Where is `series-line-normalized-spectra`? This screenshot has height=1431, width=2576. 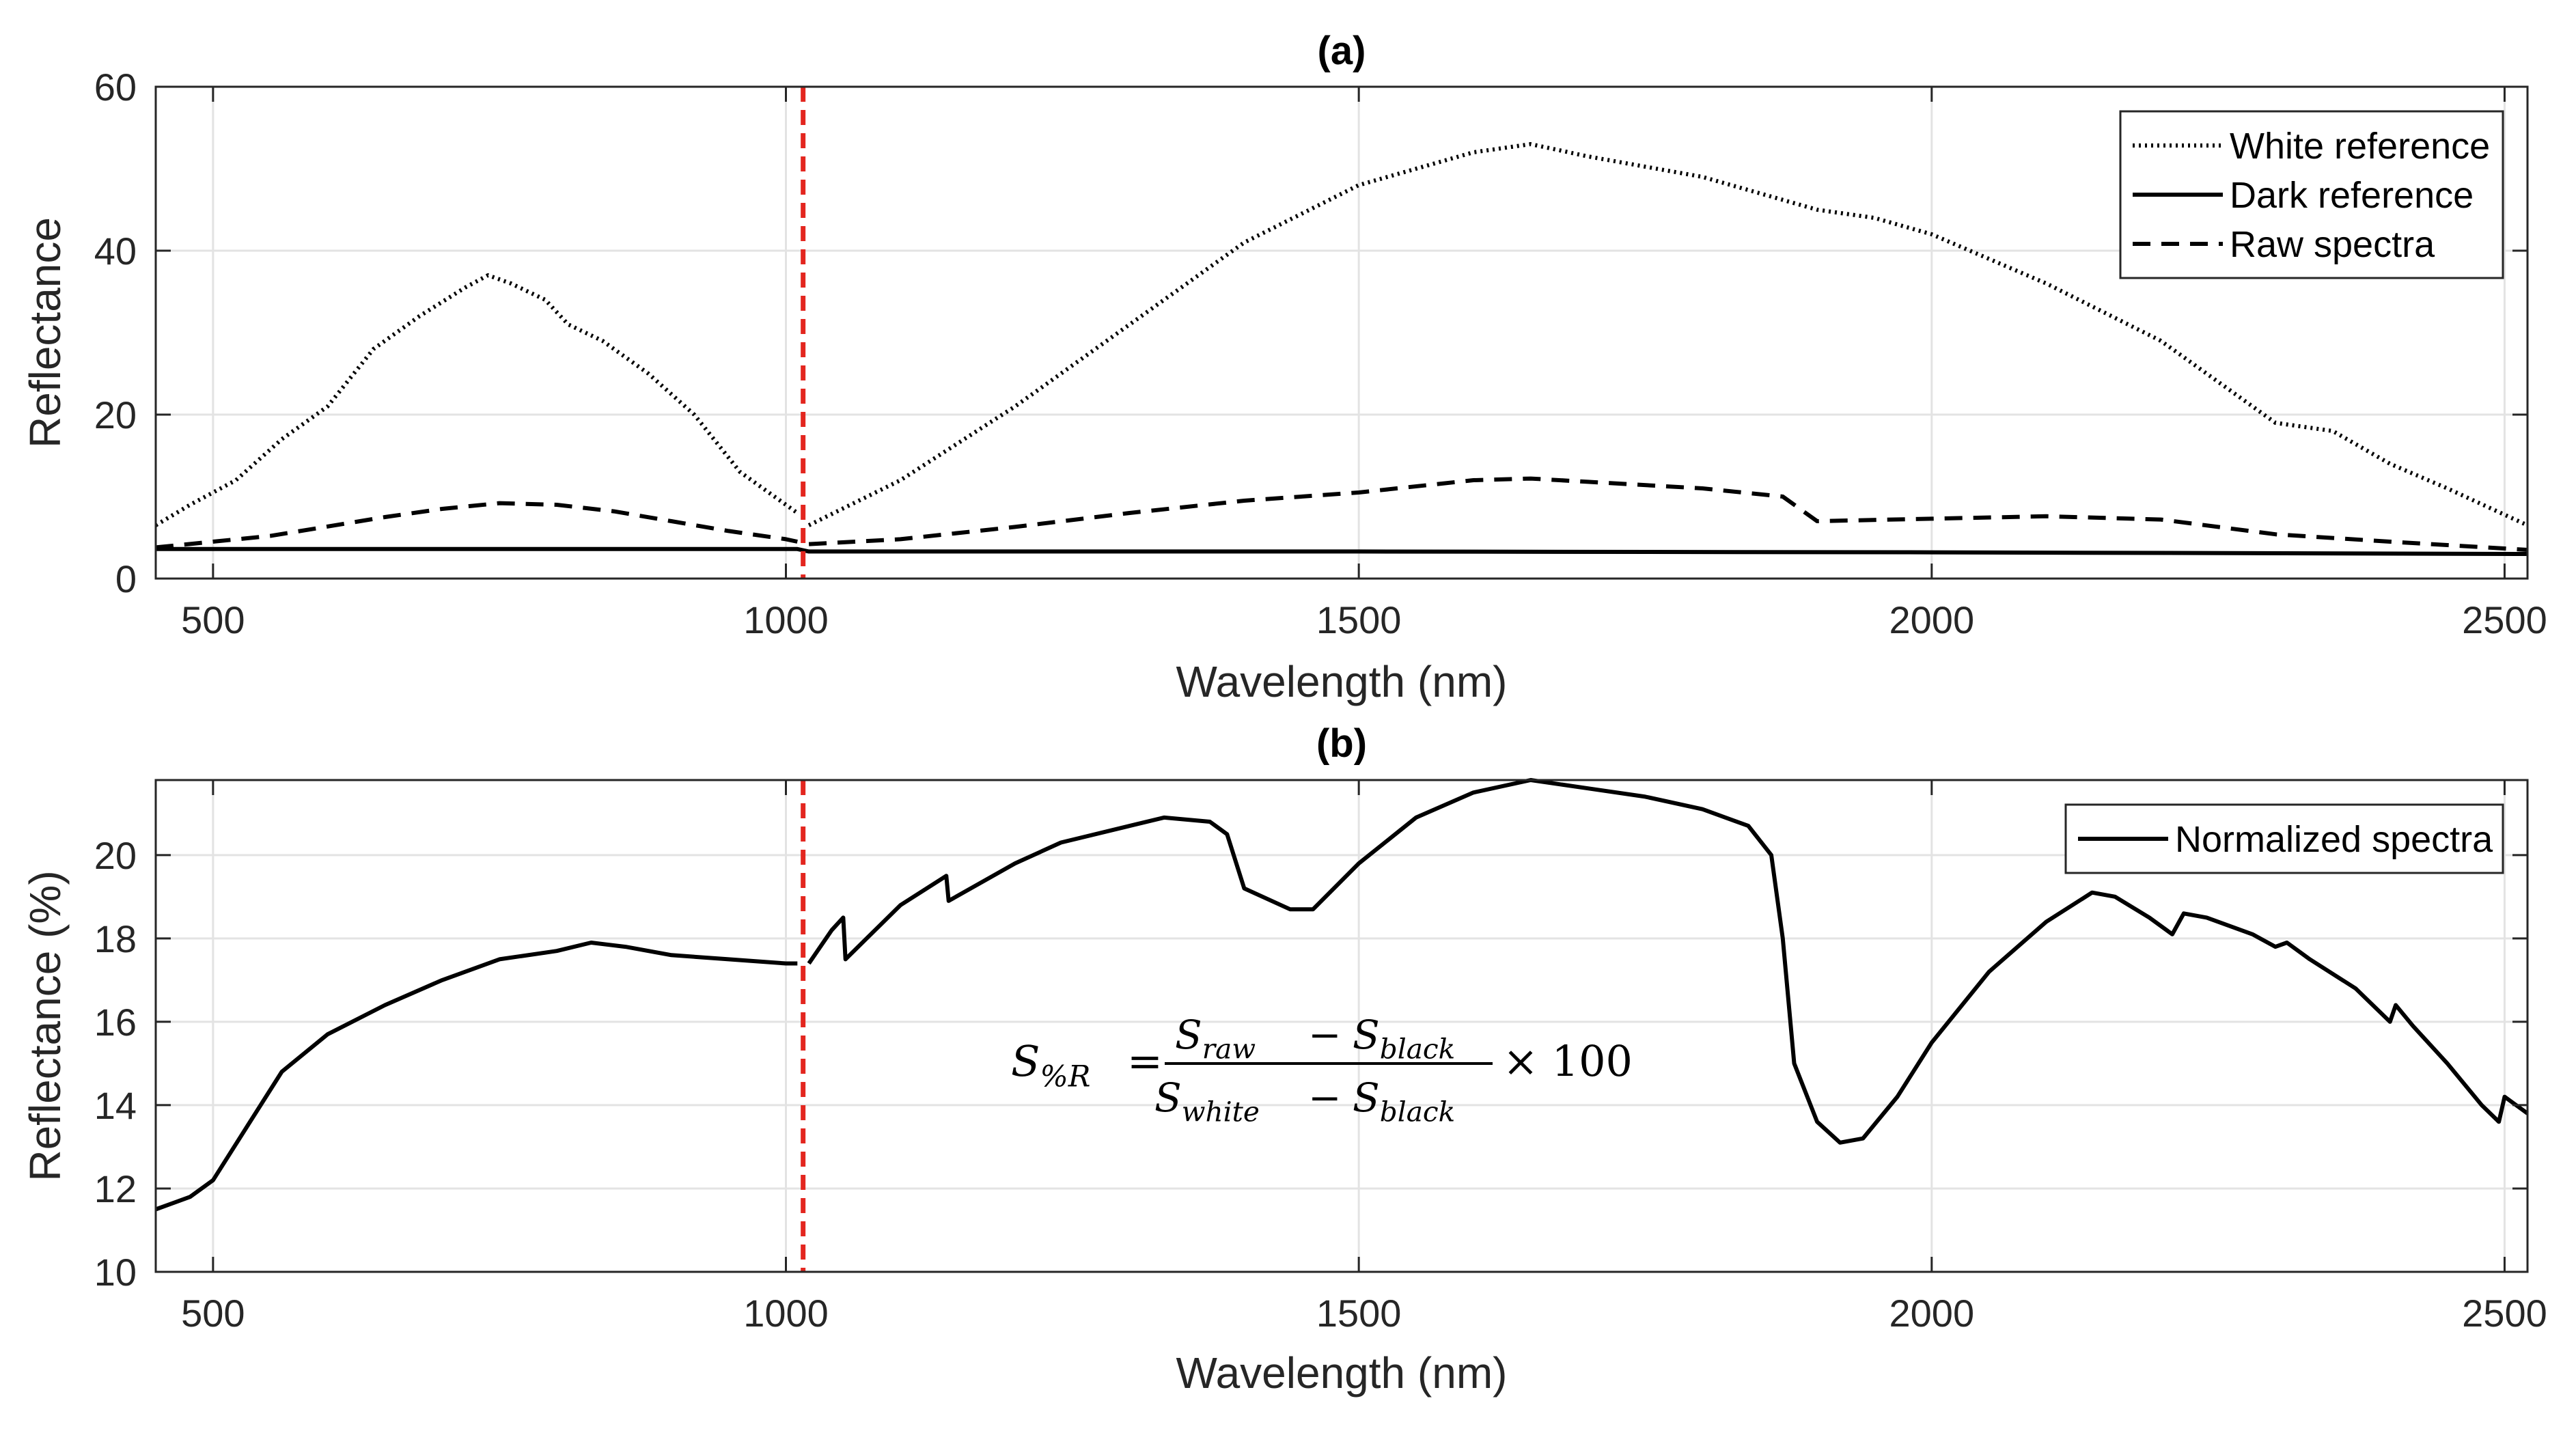
series-line-normalized-spectra is located at coordinates (476, 1076).